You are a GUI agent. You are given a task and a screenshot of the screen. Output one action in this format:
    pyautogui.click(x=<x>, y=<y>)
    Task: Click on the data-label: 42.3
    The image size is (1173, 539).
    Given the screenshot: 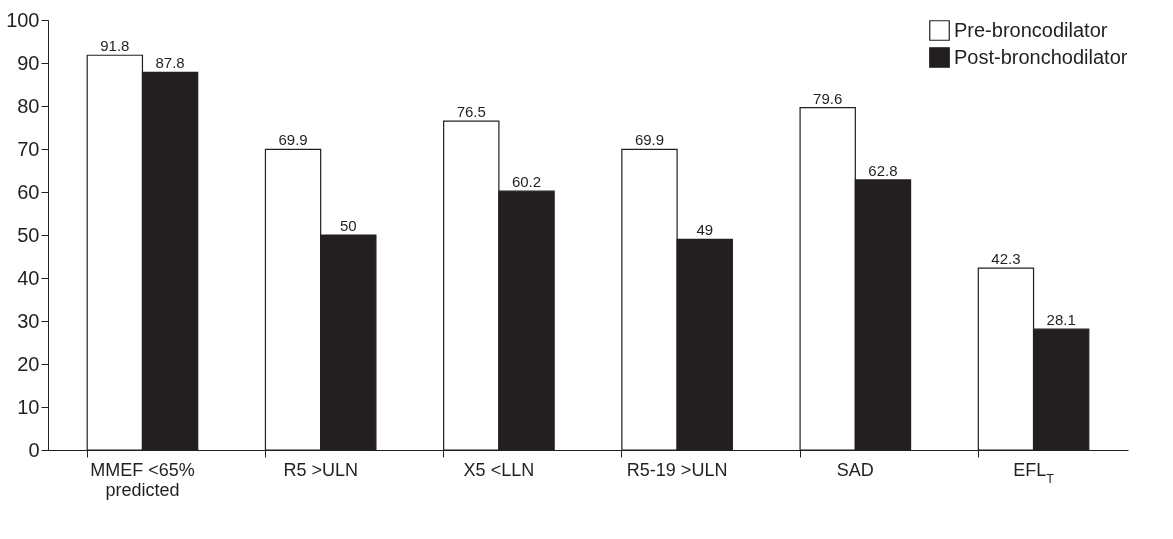 What is the action you would take?
    pyautogui.click(x=1006, y=259)
    